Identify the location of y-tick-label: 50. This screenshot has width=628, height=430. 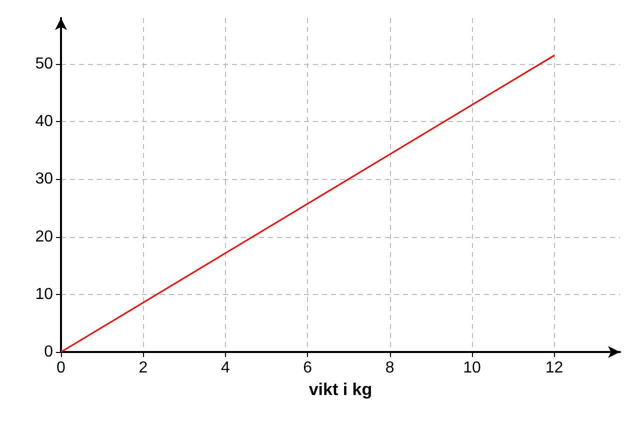
(44, 64).